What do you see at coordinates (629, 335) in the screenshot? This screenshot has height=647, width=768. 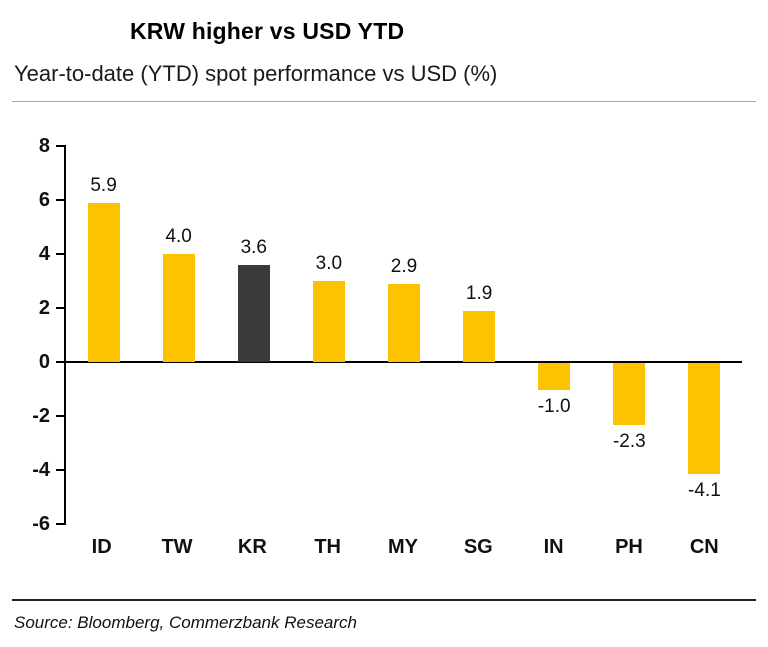 I see `bar-column-ph: -2.3` at bounding box center [629, 335].